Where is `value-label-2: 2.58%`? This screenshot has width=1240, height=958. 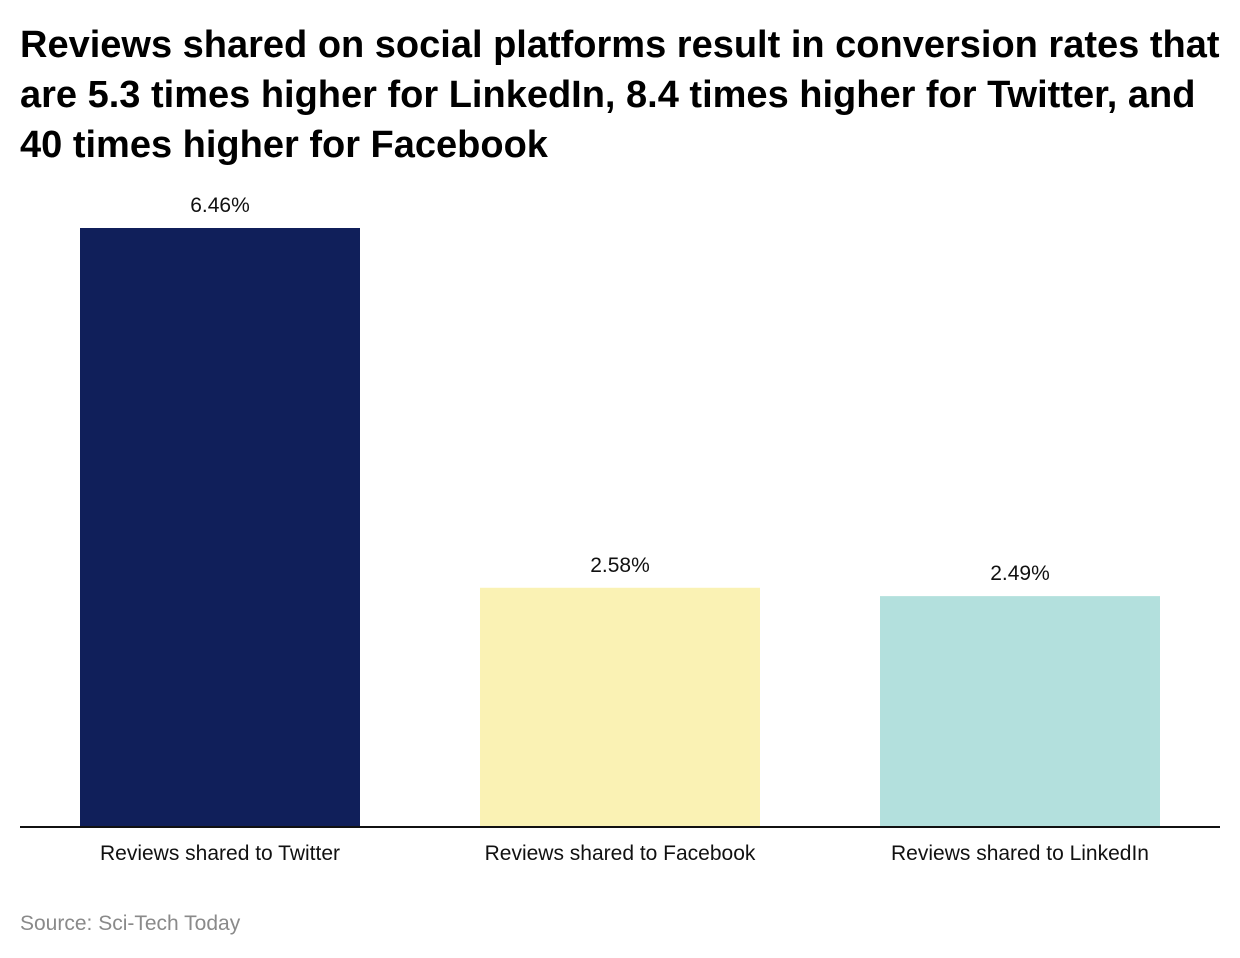
value-label-2: 2.58% is located at coordinates (620, 565).